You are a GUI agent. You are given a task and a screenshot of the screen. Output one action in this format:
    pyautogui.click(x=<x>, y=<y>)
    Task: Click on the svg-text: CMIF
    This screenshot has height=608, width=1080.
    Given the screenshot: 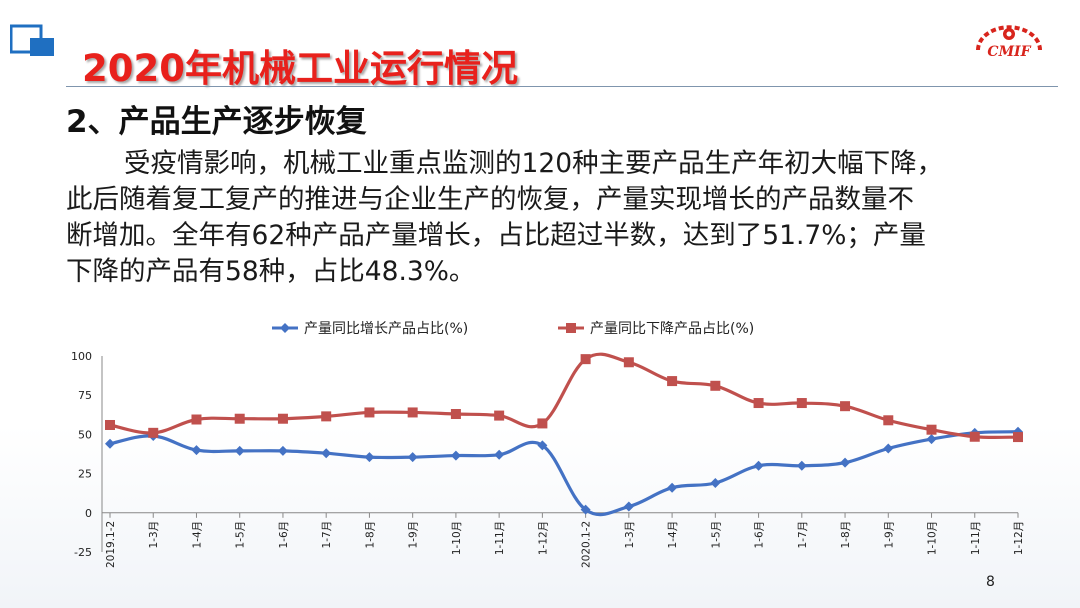 What is the action you would take?
    pyautogui.click(x=1009, y=52)
    